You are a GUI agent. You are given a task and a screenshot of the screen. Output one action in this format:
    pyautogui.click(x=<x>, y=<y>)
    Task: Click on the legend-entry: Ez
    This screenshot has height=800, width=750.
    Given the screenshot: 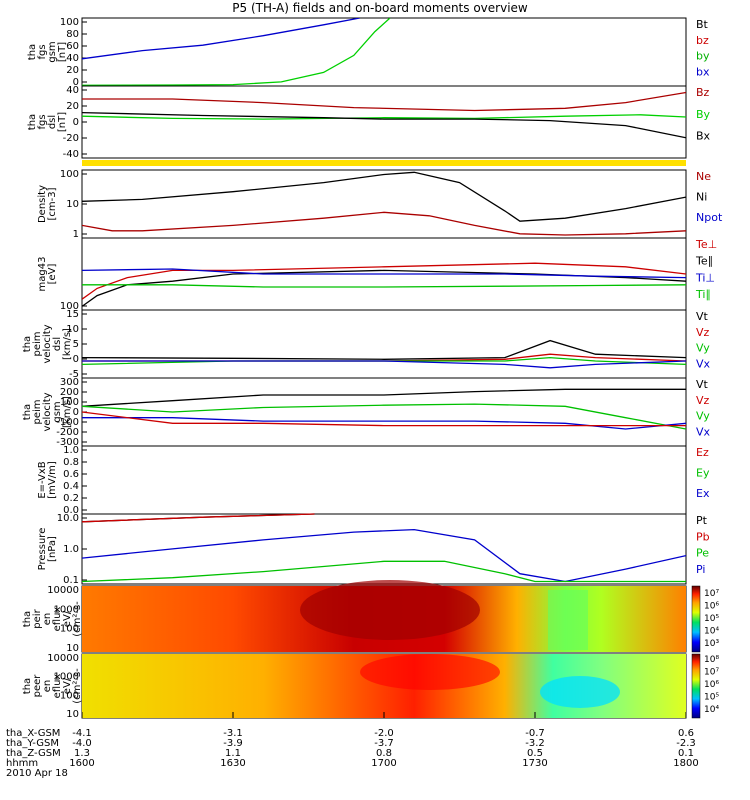 What is the action you would take?
    pyautogui.click(x=702, y=452)
    